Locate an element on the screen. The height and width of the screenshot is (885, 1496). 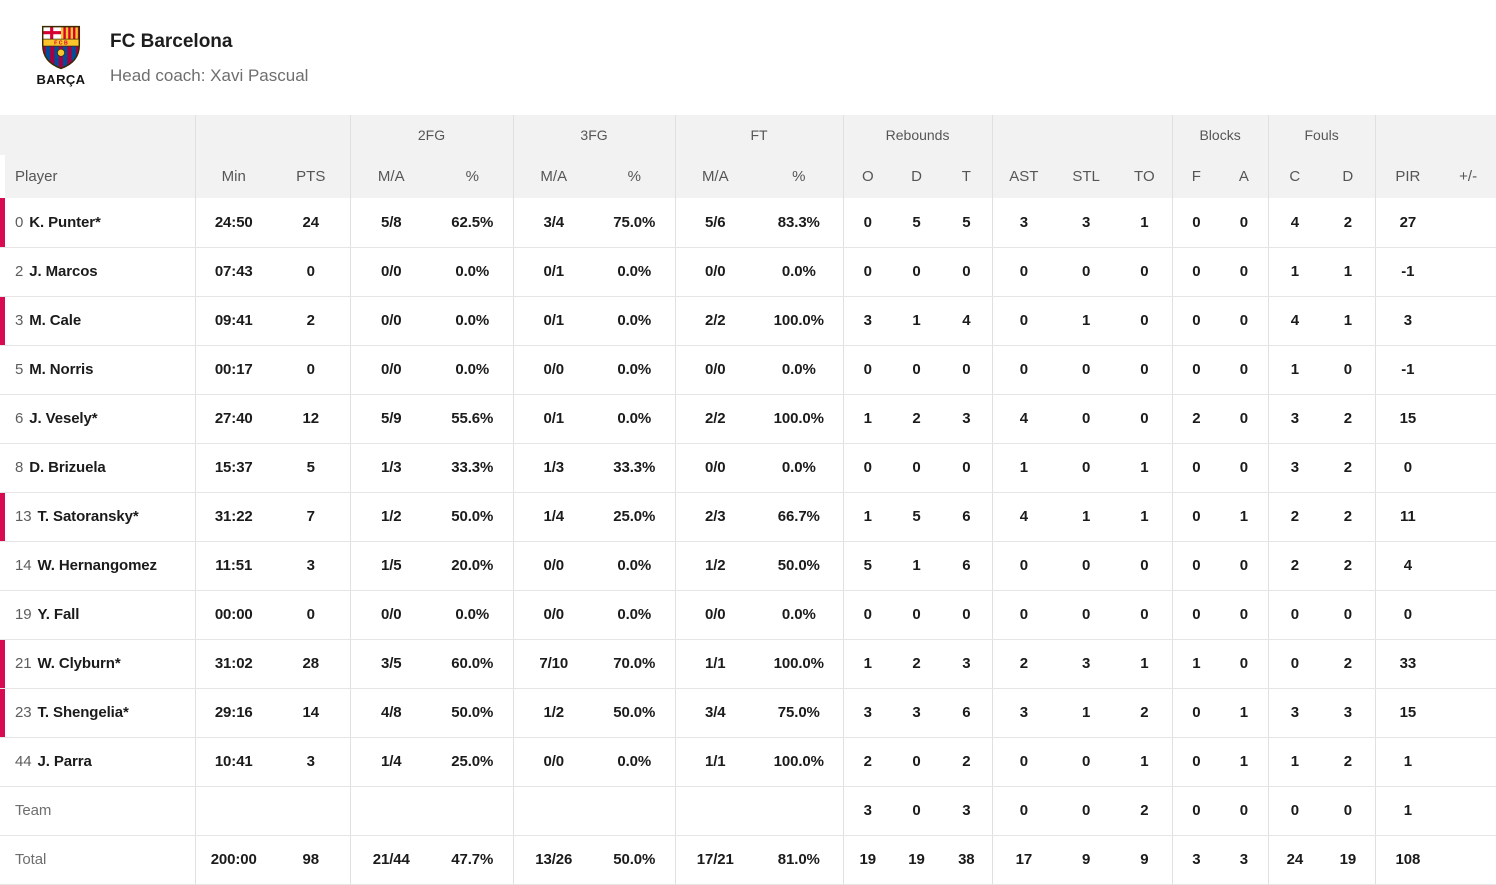
column-header-foul-d: D is located at coordinates (1348, 176).